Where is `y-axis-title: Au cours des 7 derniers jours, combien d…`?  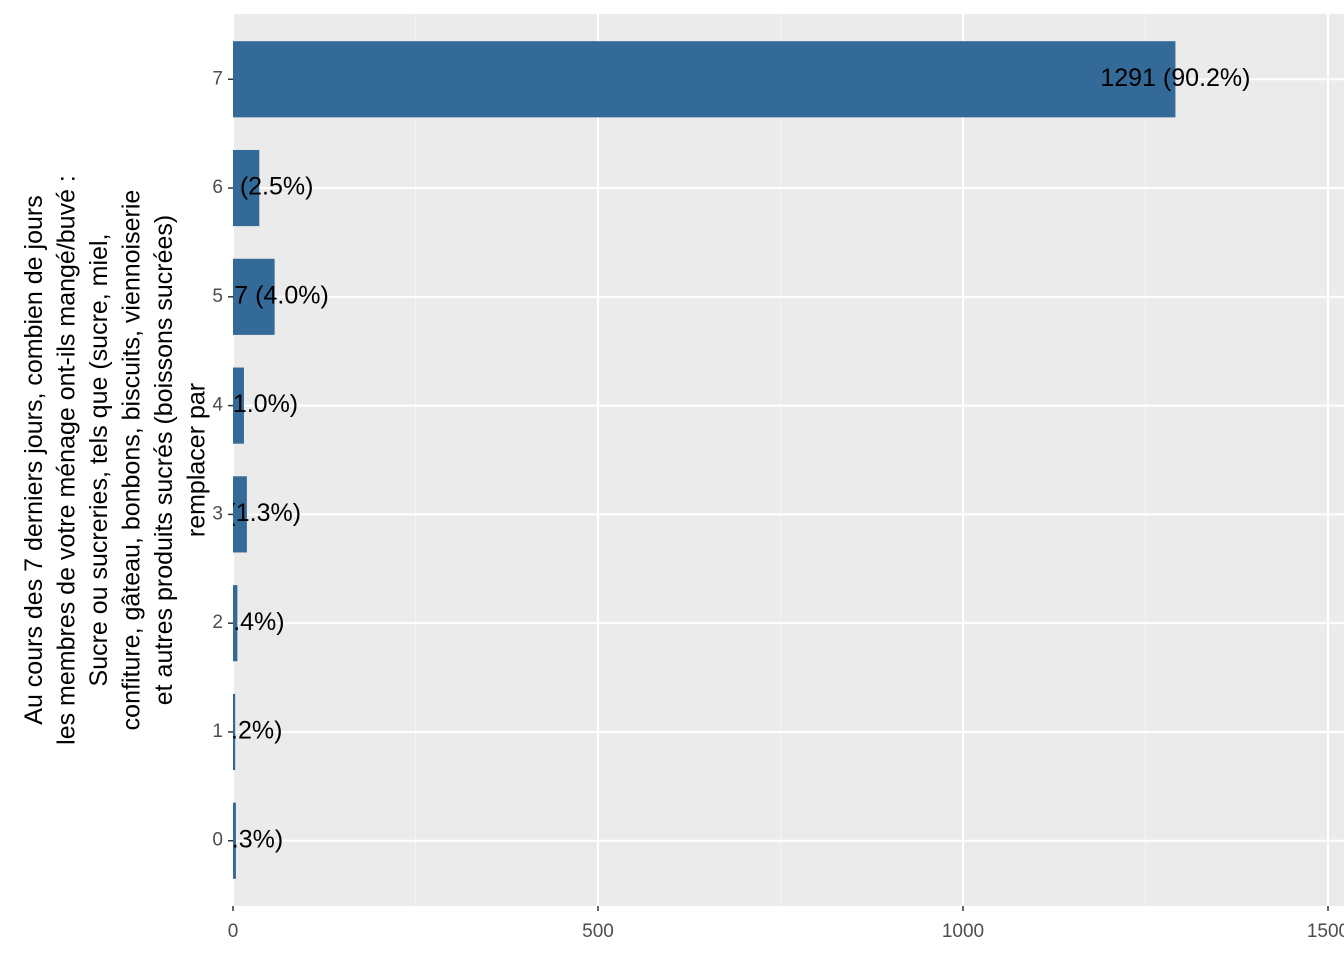 y-axis-title: Au cours des 7 derniers jours, combien d… is located at coordinates (34, 459).